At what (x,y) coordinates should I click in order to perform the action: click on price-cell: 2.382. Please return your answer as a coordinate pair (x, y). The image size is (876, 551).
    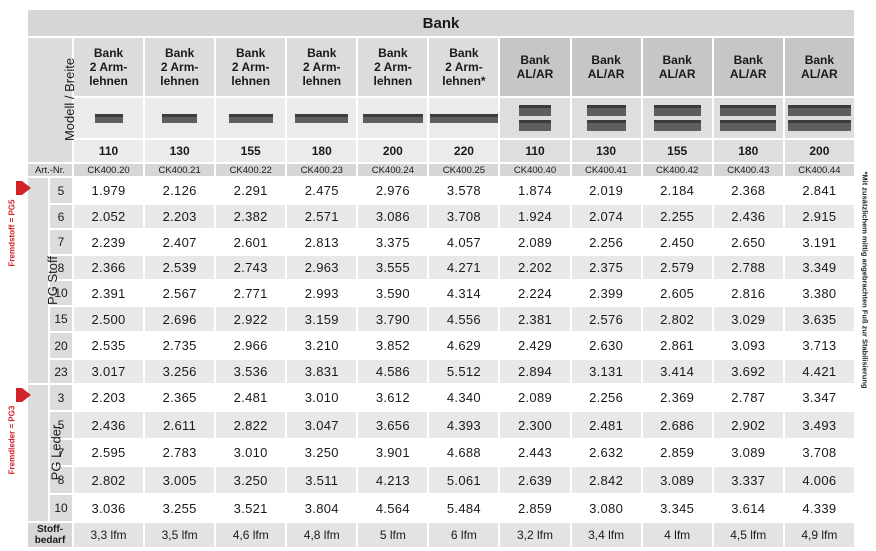
    Looking at the image, I should click on (251, 216).